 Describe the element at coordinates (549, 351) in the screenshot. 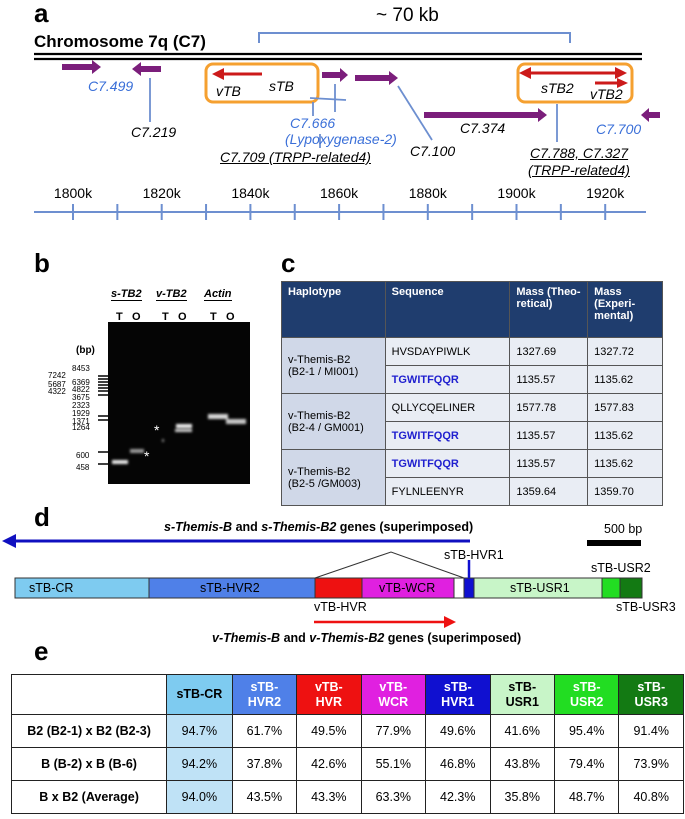

I see `mass-theoretical: 1327.69` at that location.